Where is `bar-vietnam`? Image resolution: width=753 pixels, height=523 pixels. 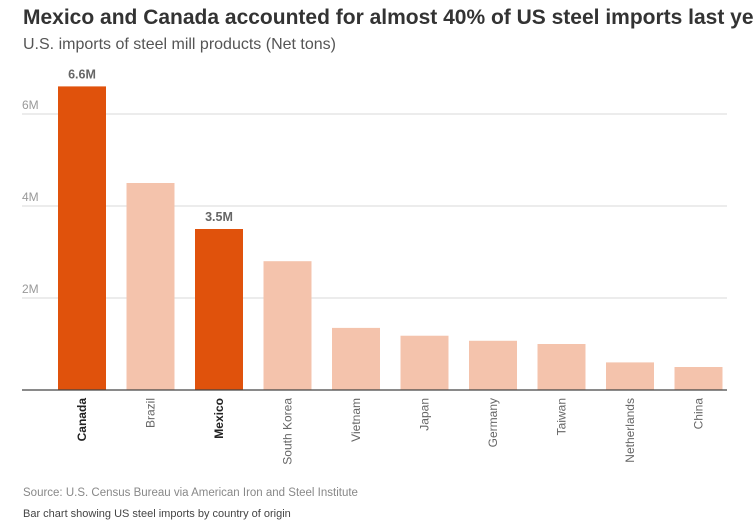 bar-vietnam is located at coordinates (356, 358).